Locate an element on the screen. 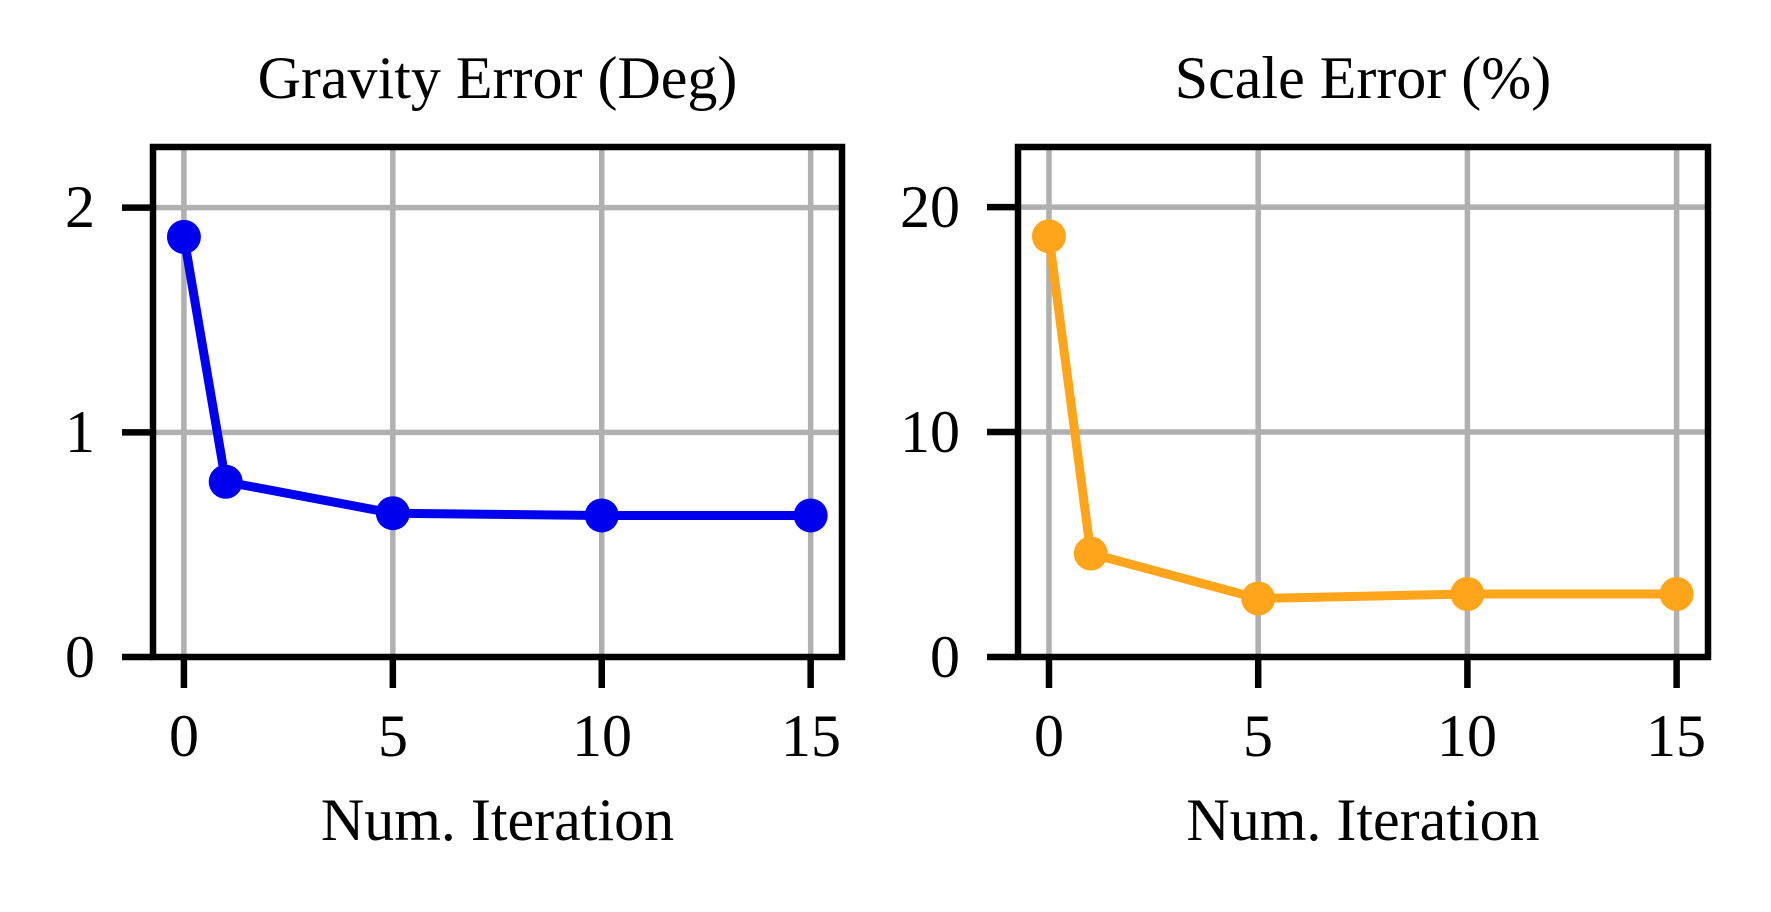 This screenshot has height=912, width=1771. right-plot-xtick-3: 15 is located at coordinates (1676, 736).